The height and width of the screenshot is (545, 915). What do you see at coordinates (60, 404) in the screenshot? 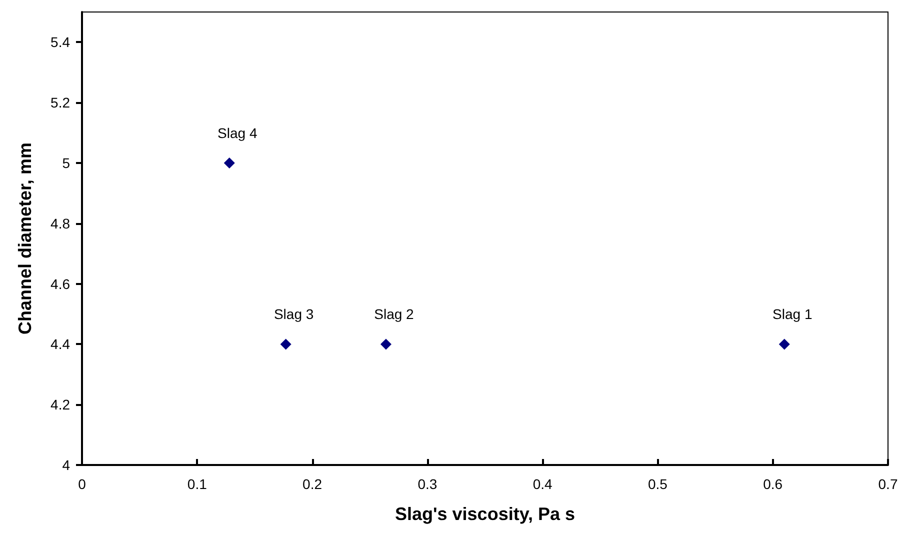
I see `y-tick-label: 4.2` at bounding box center [60, 404].